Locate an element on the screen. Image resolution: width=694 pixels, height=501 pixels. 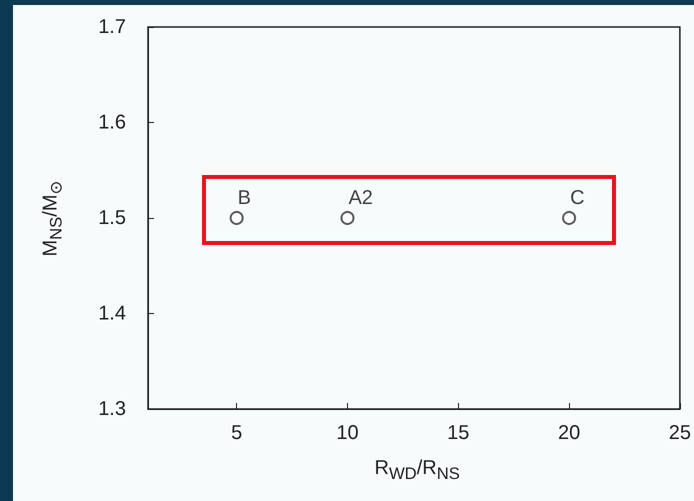
y-tick-label: 1.3 is located at coordinates (112, 409).